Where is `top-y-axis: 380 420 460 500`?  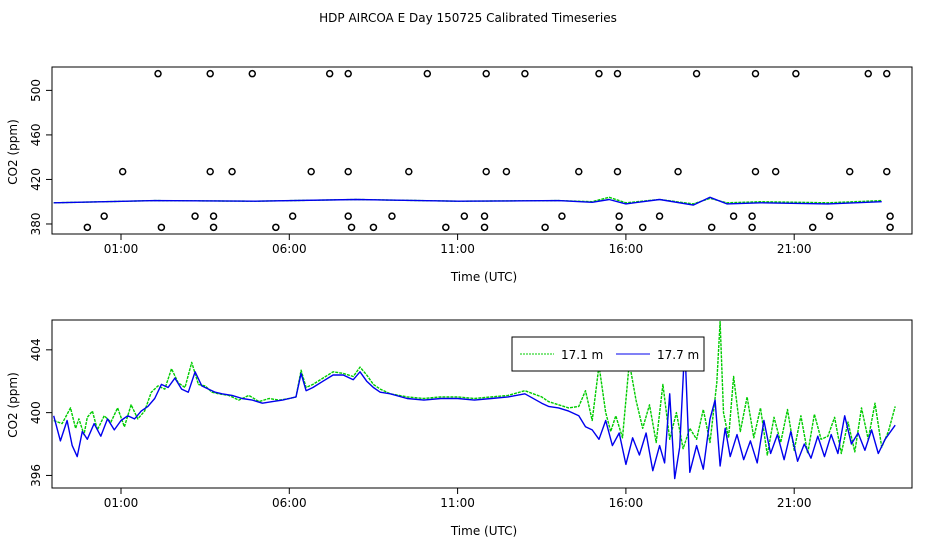
top-y-axis: 380 420 460 500 is located at coordinates (40, 157).